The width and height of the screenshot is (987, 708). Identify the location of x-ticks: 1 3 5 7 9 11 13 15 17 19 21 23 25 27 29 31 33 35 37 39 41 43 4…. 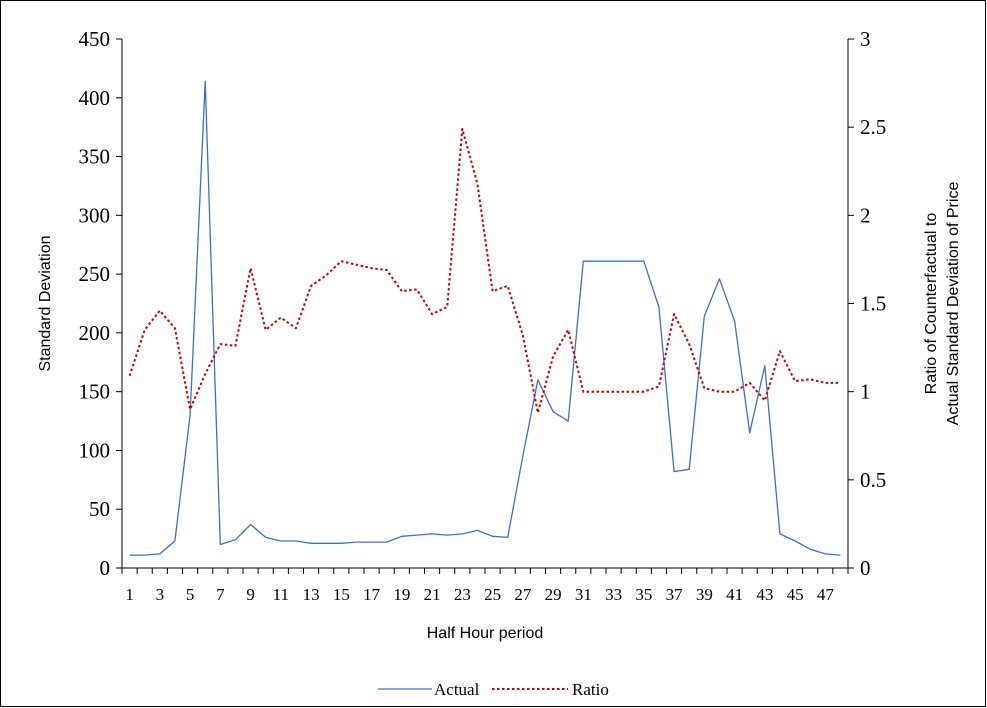
(485, 586).